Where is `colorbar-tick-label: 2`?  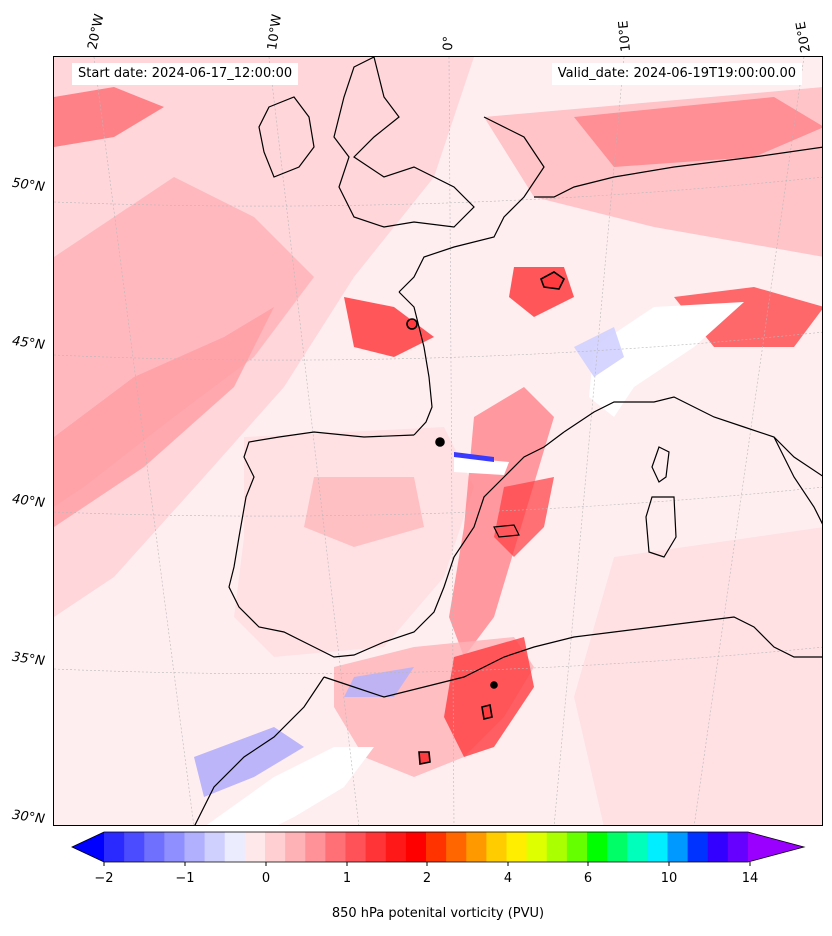 colorbar-tick-label: 2 is located at coordinates (427, 878).